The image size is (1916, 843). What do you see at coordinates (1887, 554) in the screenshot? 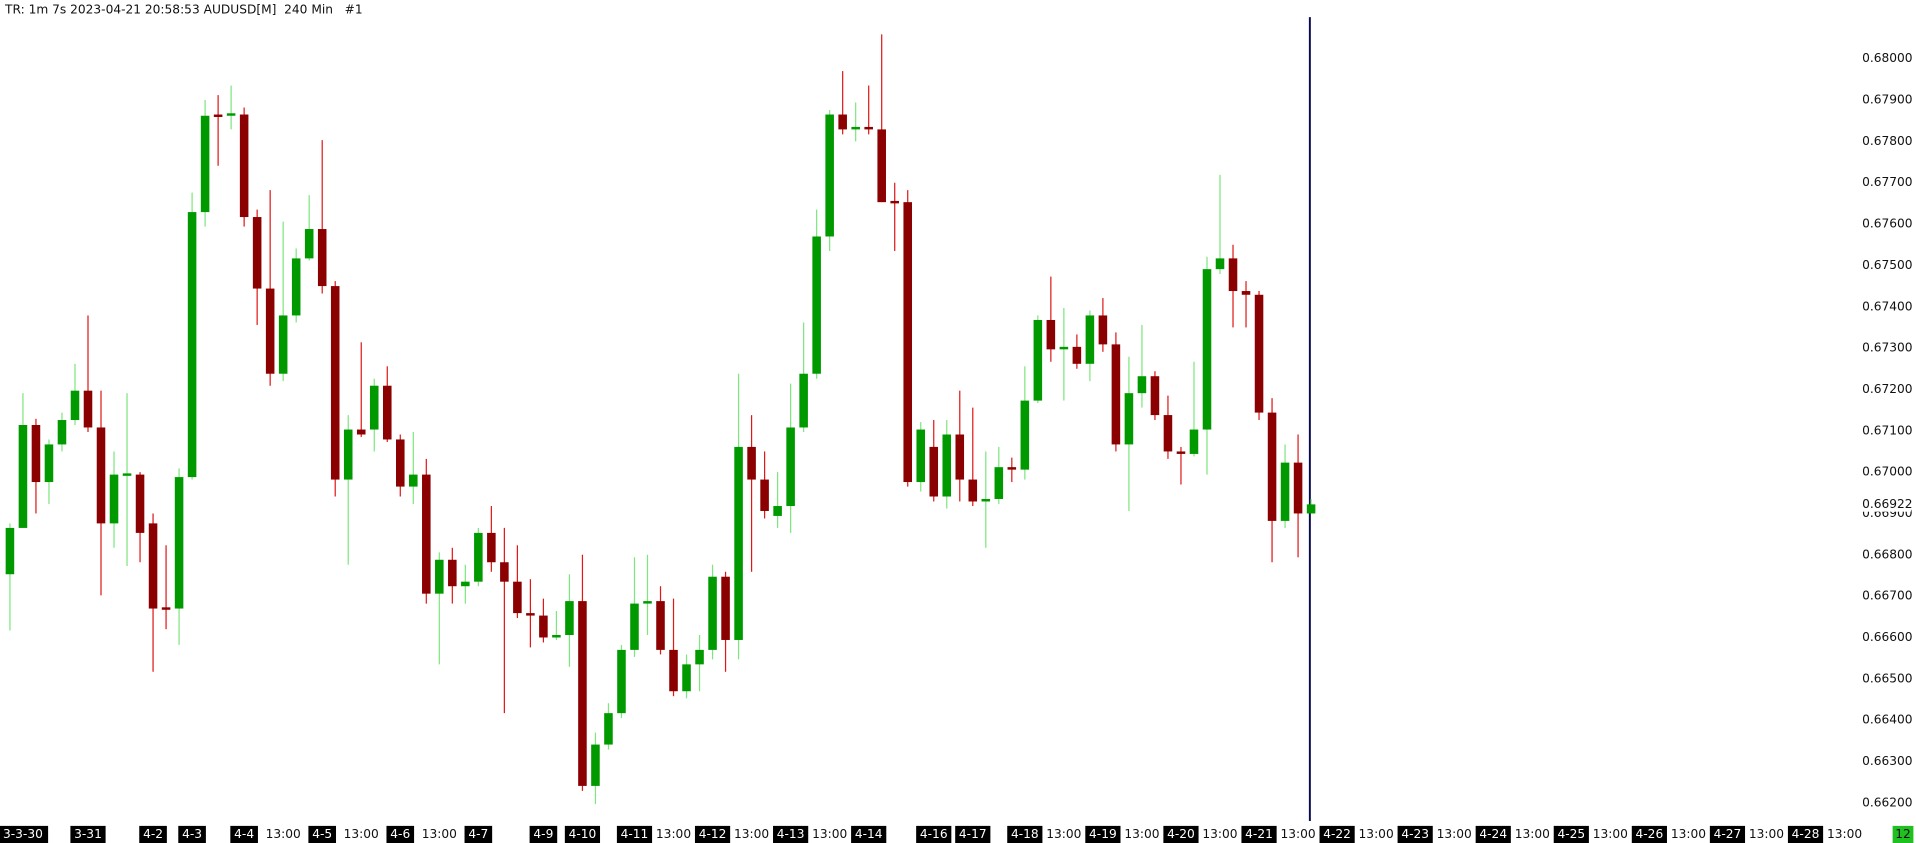
I see `y-tick-label: 0.66800` at bounding box center [1887, 554].